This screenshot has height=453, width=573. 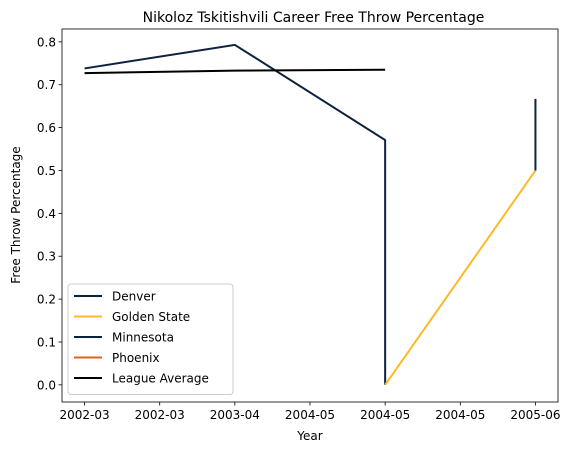 What do you see at coordinates (46, 85) in the screenshot?
I see `y-tick-label: 0.7` at bounding box center [46, 85].